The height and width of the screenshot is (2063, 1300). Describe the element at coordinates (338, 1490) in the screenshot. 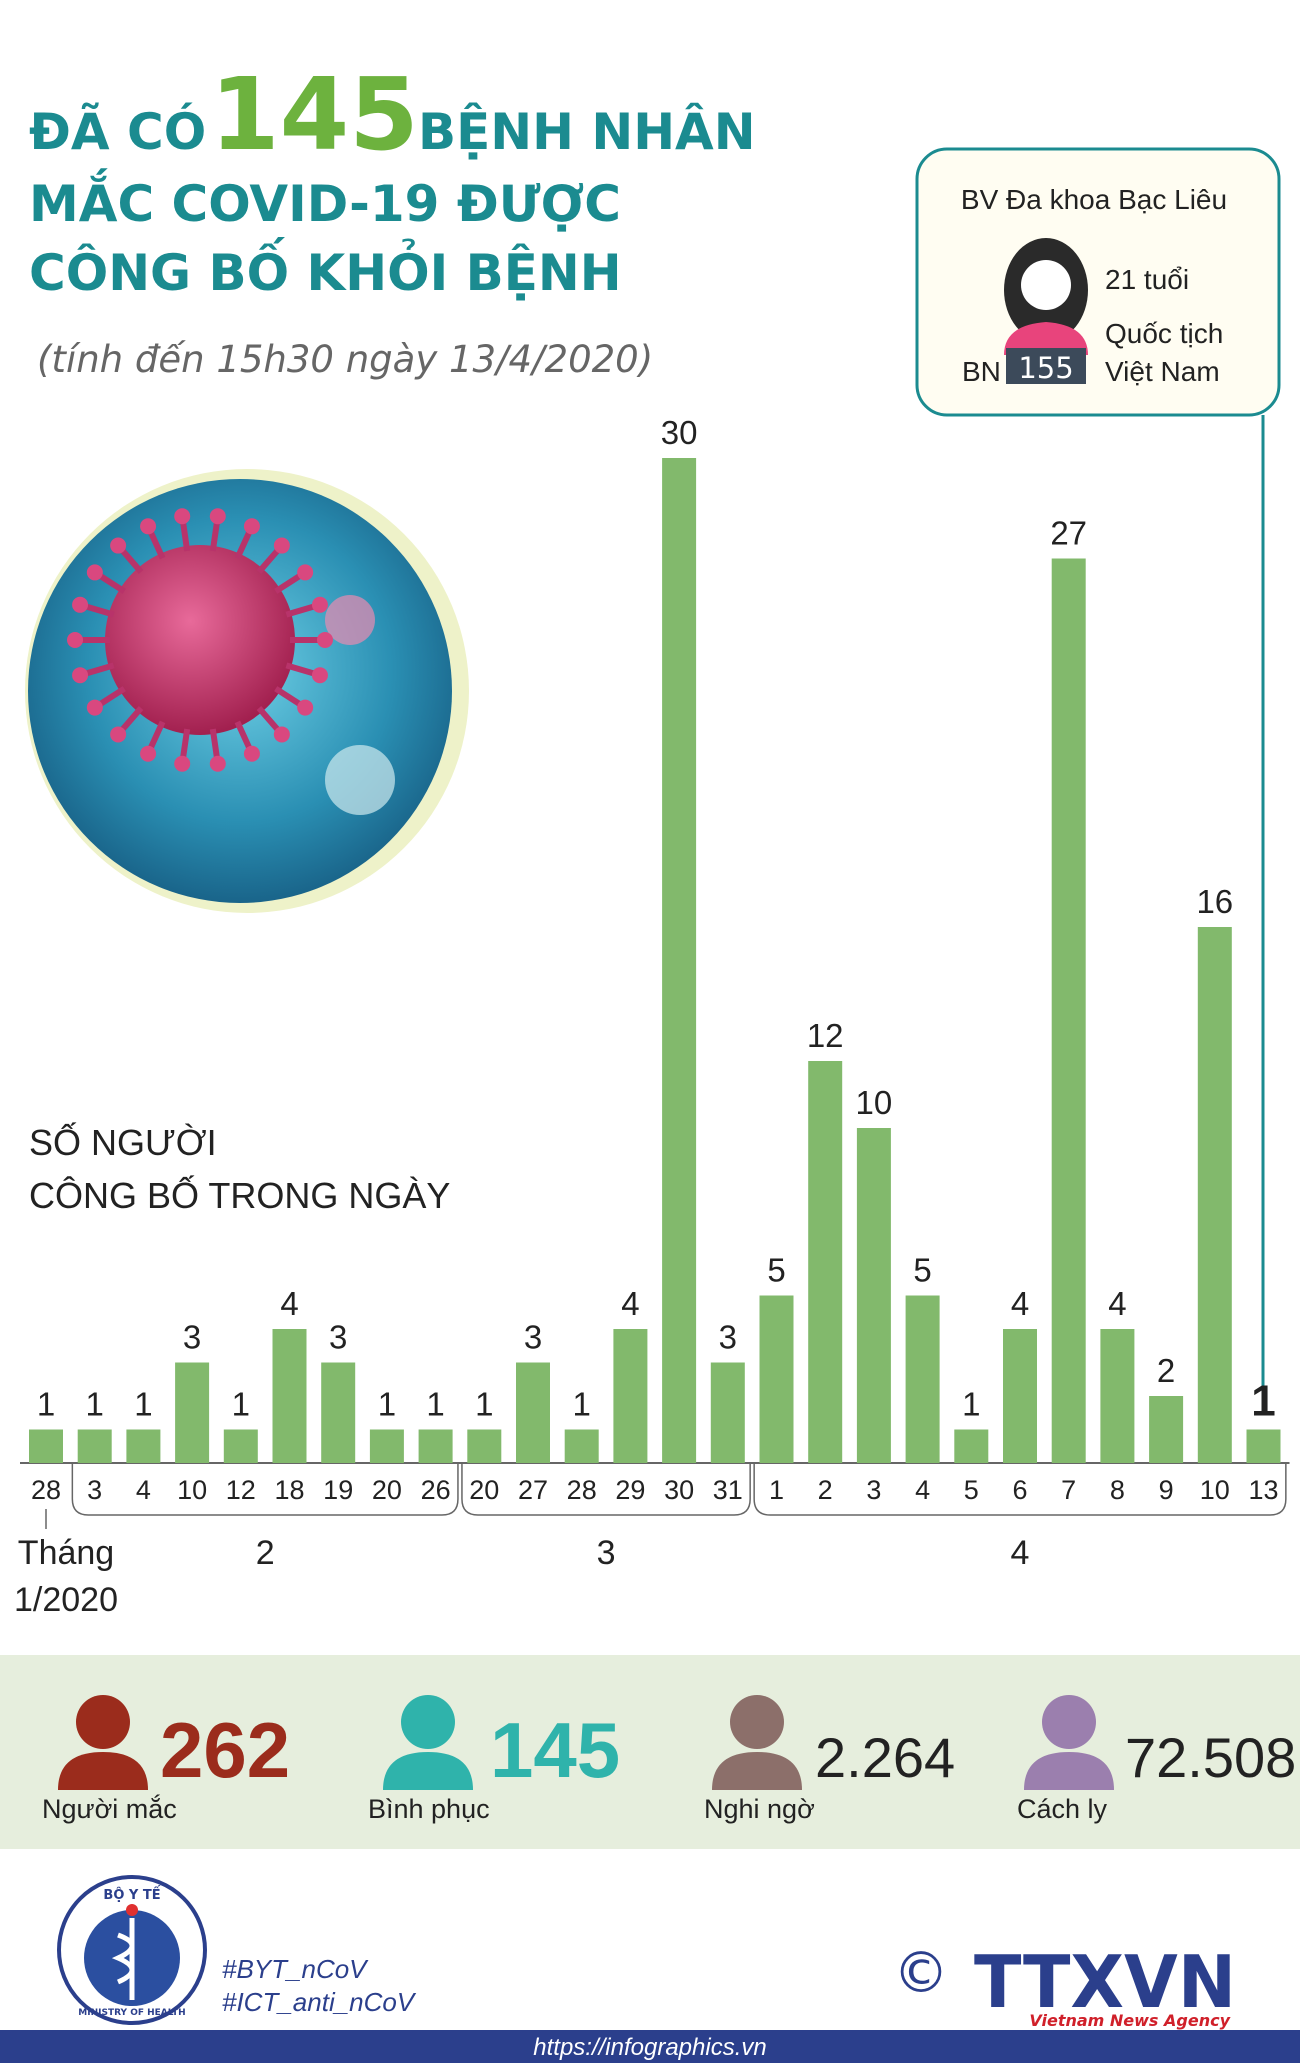

I see `x-tick-label: 19` at that location.